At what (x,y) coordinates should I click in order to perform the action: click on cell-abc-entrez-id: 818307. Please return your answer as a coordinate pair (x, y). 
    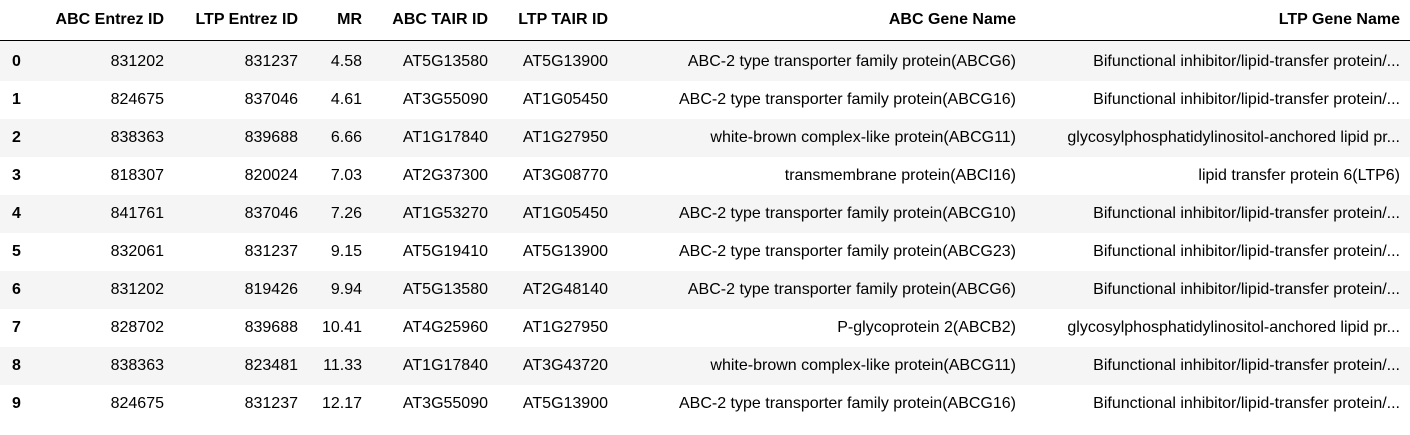
    Looking at the image, I should click on (137, 175).